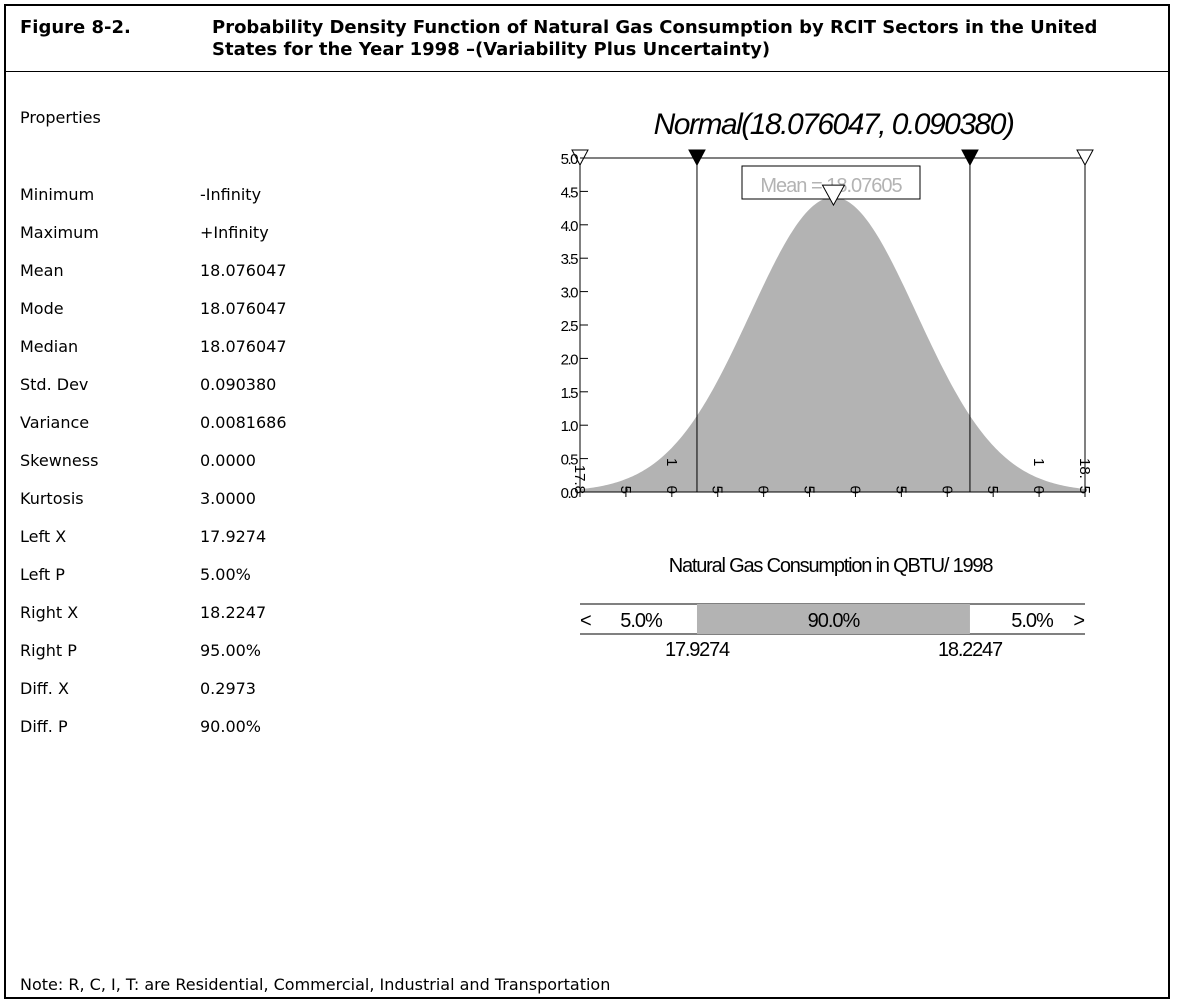  What do you see at coordinates (48, 650) in the screenshot?
I see `property-name: Right P` at bounding box center [48, 650].